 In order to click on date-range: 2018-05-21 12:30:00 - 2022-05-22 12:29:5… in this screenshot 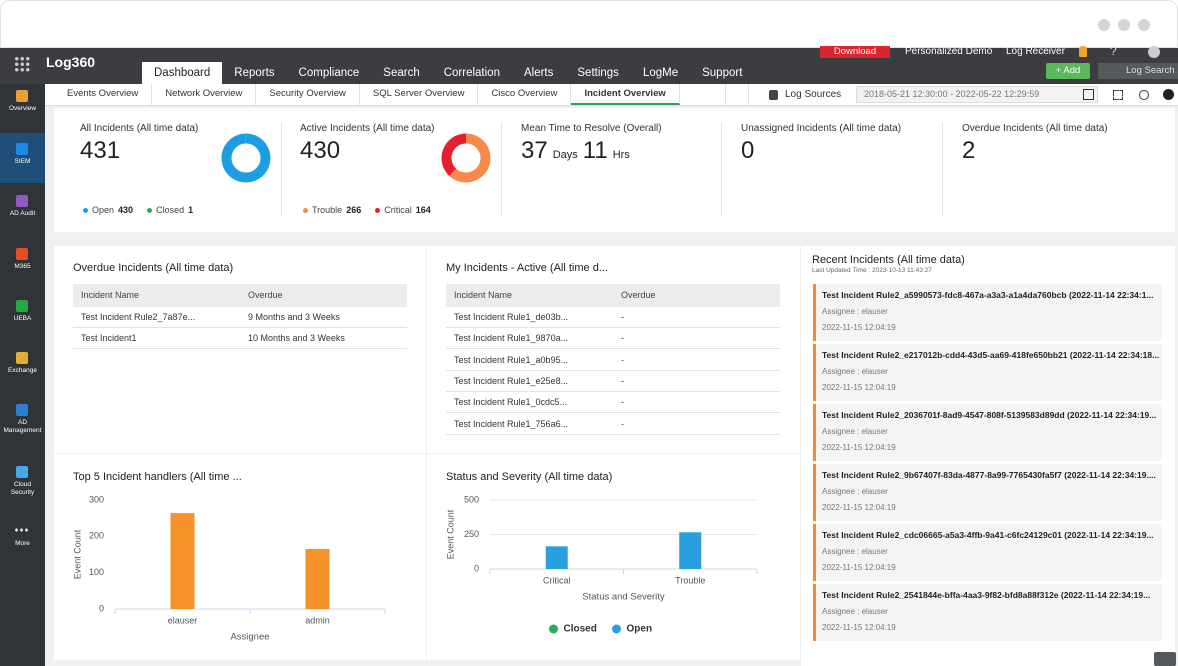, I will do `click(977, 94)`.